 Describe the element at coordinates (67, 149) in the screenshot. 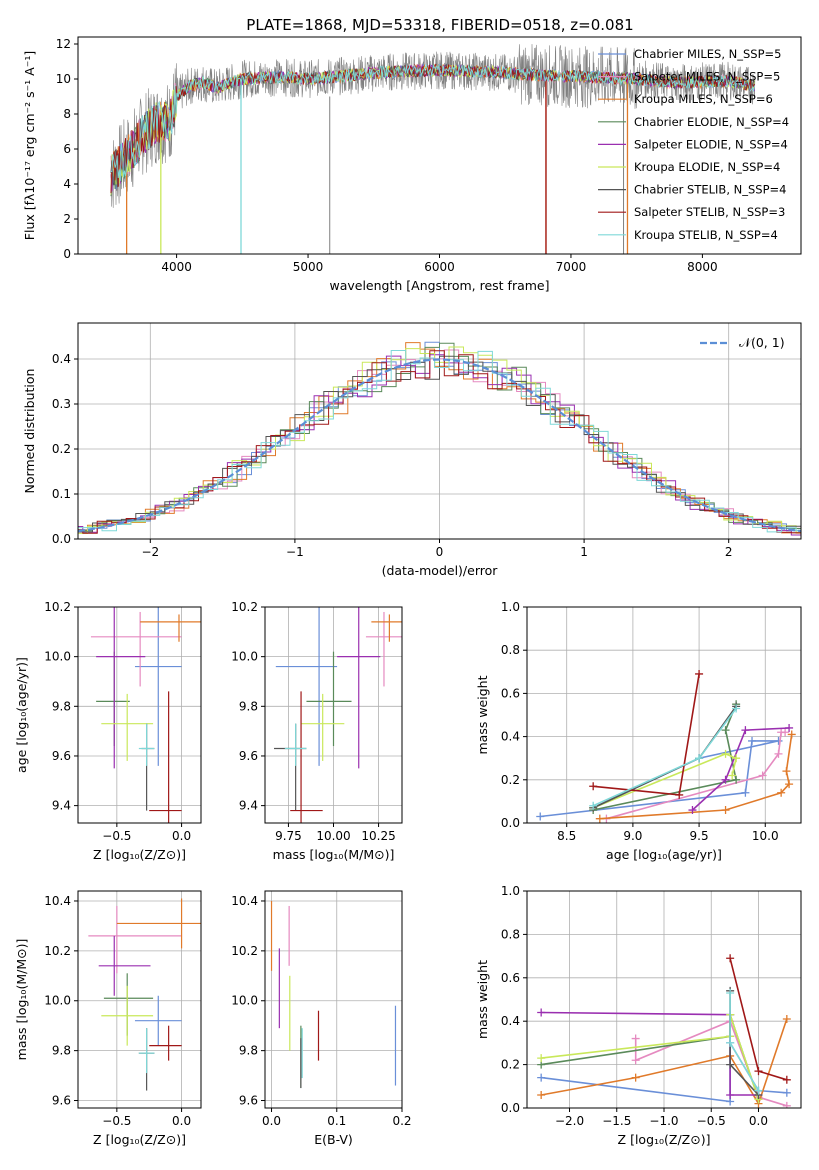

I see `y-tick-label: 6` at that location.